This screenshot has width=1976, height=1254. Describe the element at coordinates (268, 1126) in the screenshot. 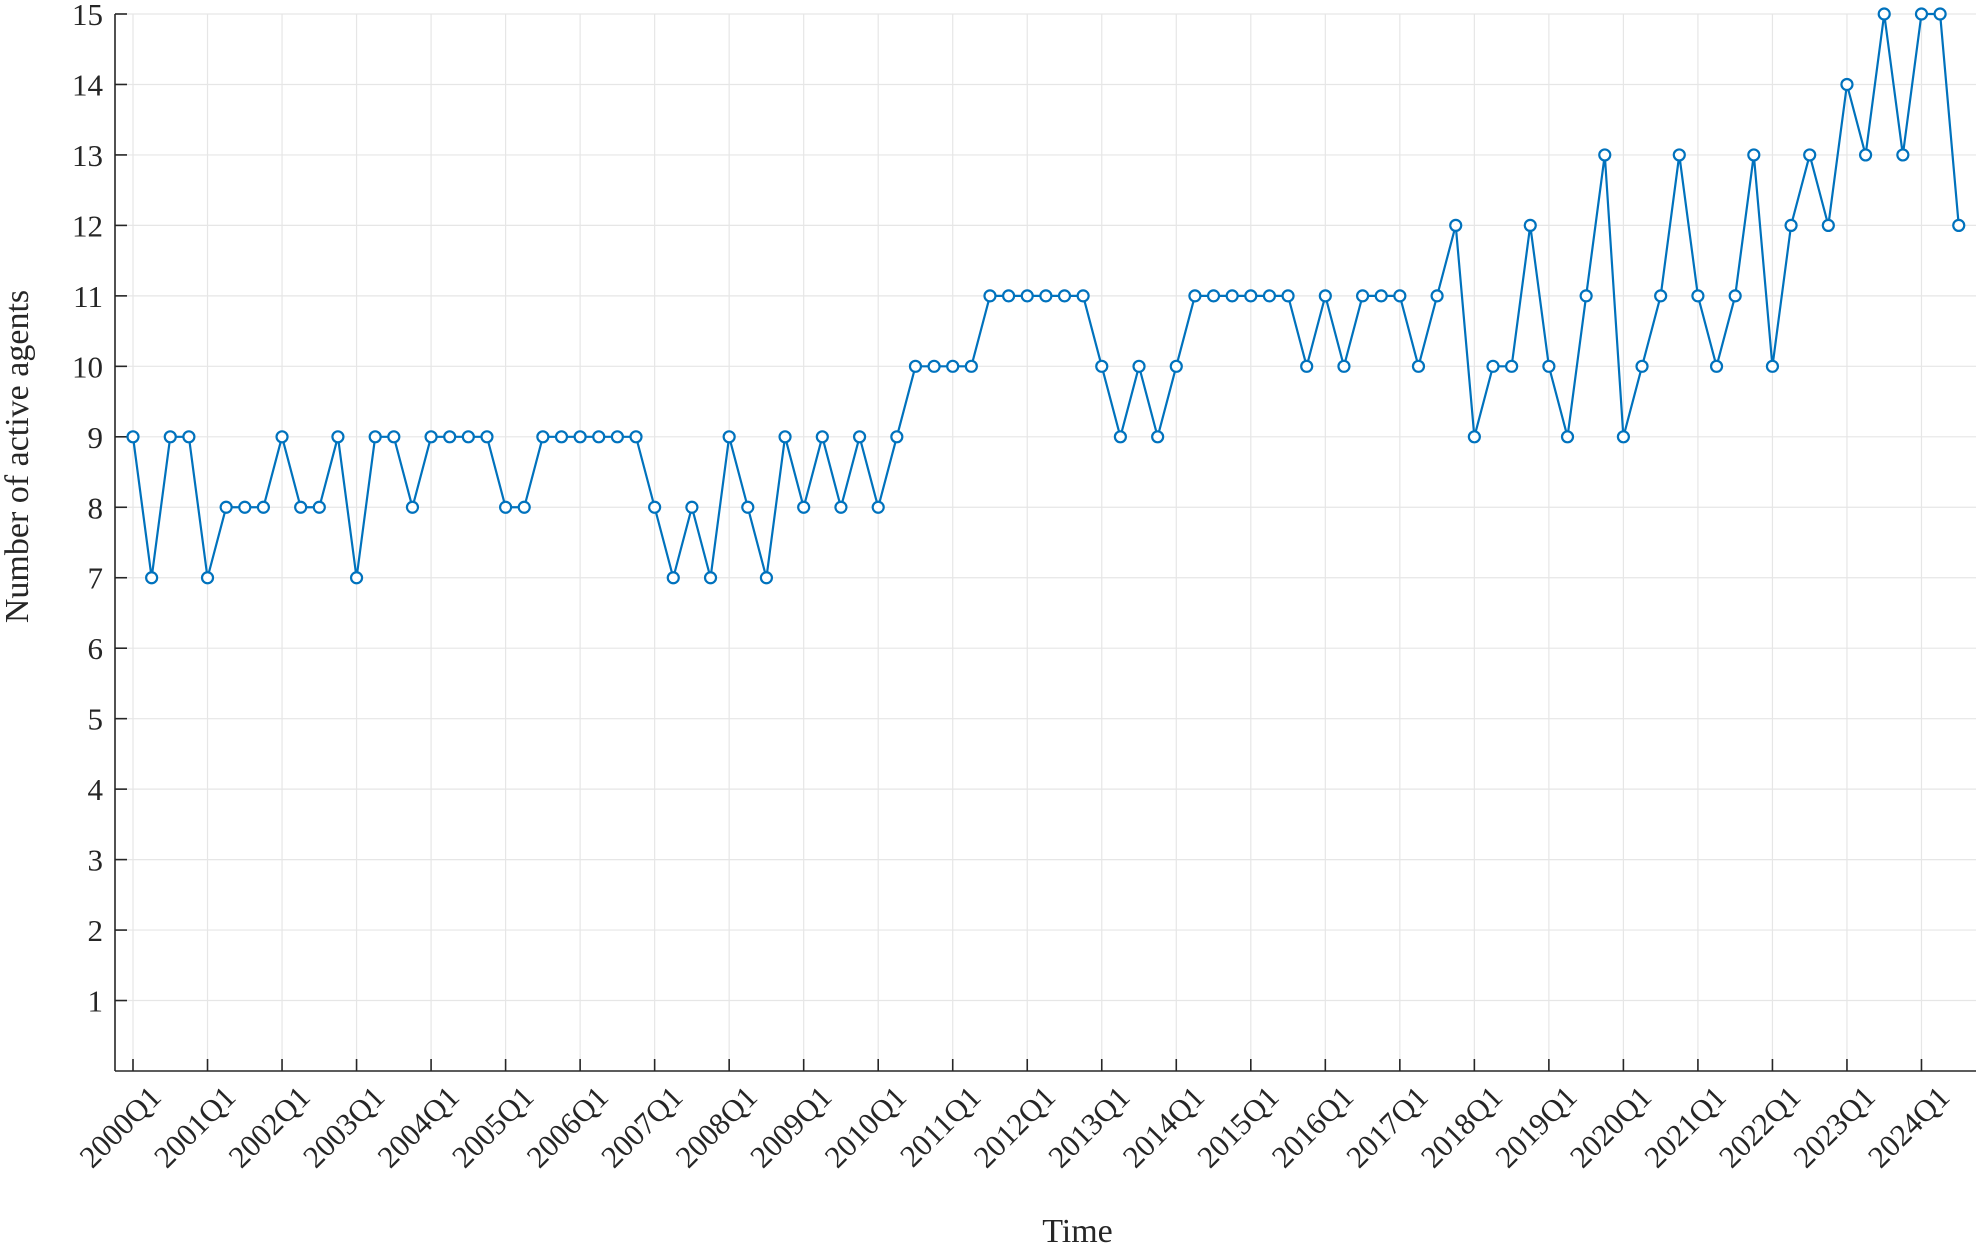

I see `x-tick-label: 2002Q1` at that location.